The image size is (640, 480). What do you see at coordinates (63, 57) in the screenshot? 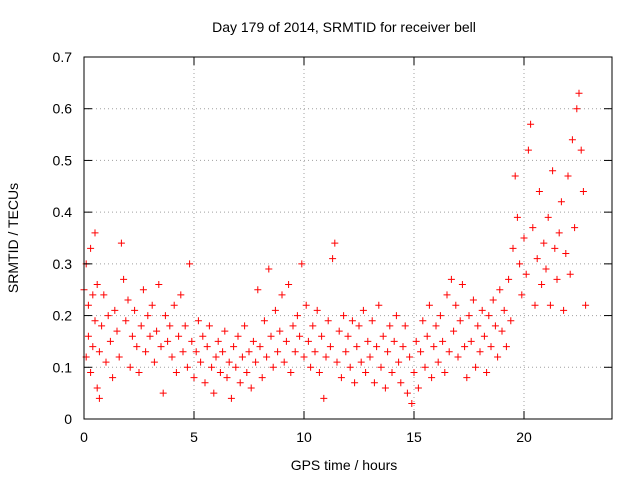
I see `y-tick-label: 0.7` at bounding box center [63, 57].